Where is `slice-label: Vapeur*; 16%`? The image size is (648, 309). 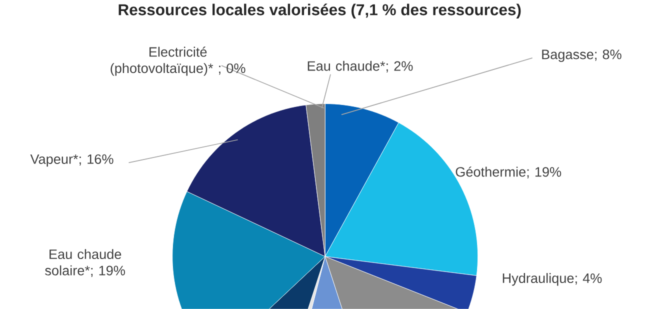
slice-label: Vapeur*; 16% is located at coordinates (72, 160).